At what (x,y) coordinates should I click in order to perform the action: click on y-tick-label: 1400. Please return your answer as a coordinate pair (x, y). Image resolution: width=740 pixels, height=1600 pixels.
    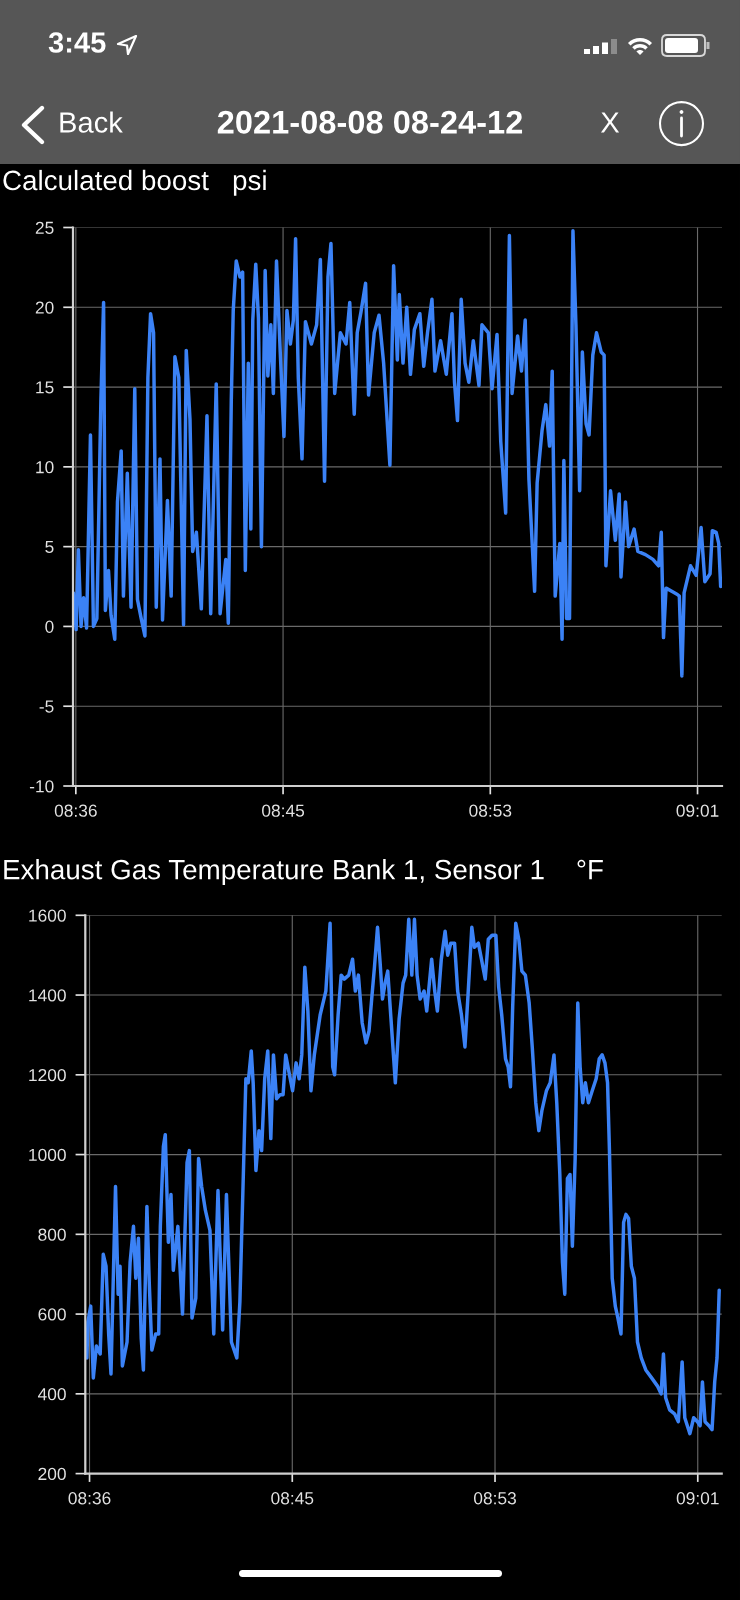
    Looking at the image, I should click on (47, 995).